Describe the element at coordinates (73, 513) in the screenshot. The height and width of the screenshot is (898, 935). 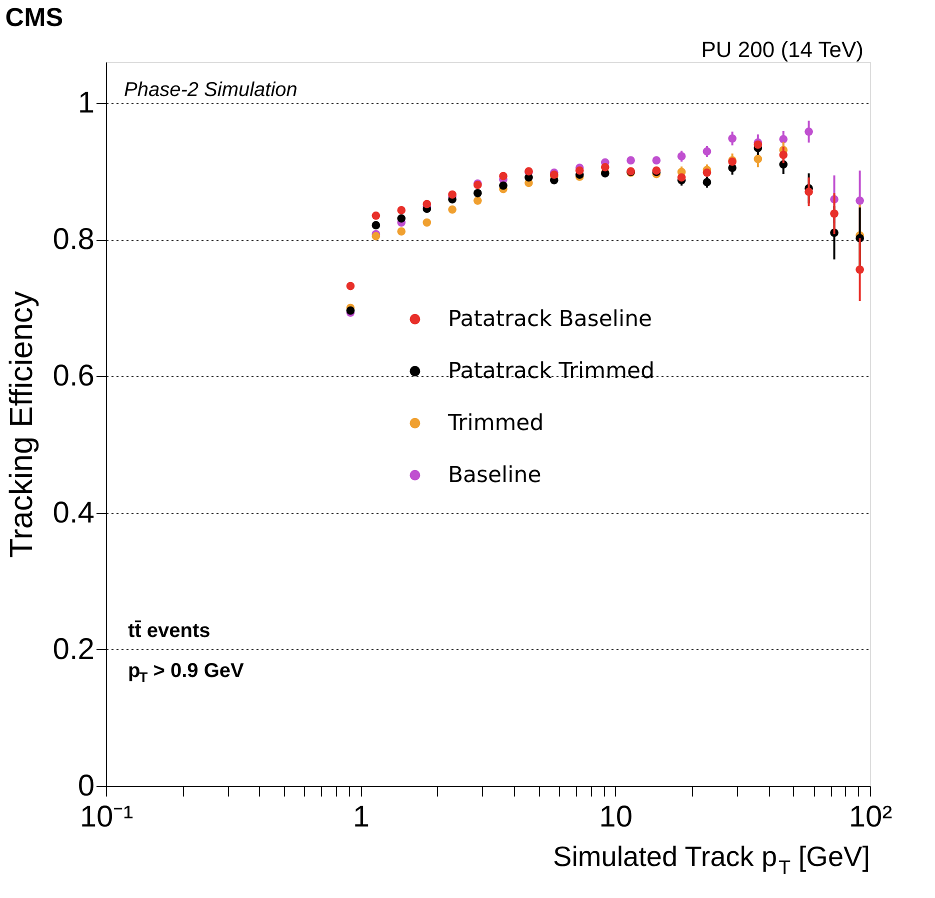
I see `y-tick-label: 0.4` at that location.